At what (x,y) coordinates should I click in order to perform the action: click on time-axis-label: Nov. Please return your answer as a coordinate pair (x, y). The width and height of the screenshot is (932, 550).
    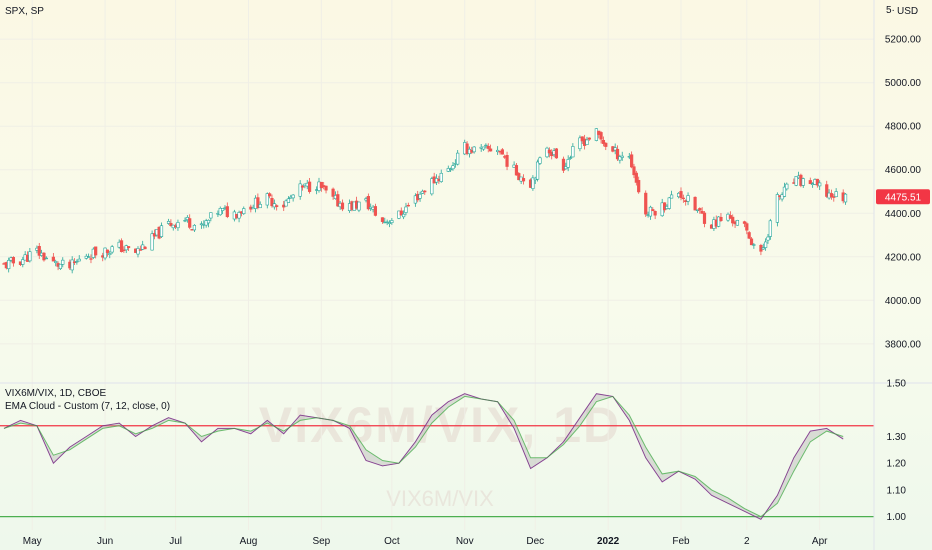
    Looking at the image, I should click on (465, 541).